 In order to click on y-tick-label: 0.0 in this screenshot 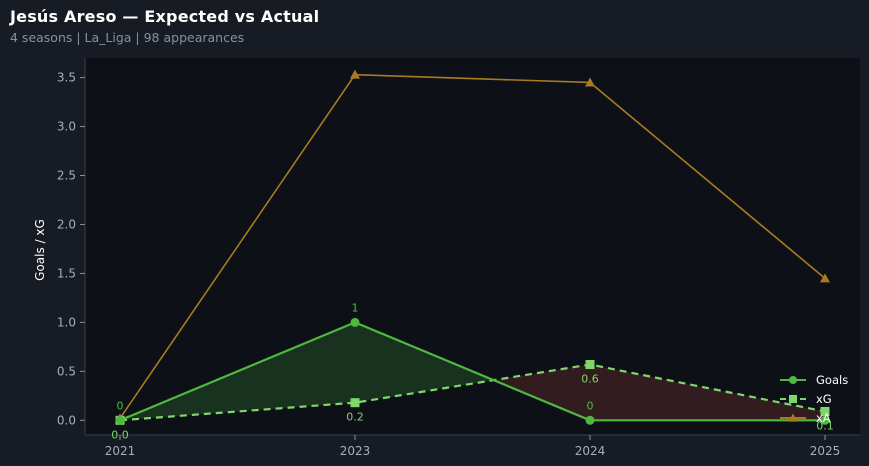, I will do `click(66, 420)`.